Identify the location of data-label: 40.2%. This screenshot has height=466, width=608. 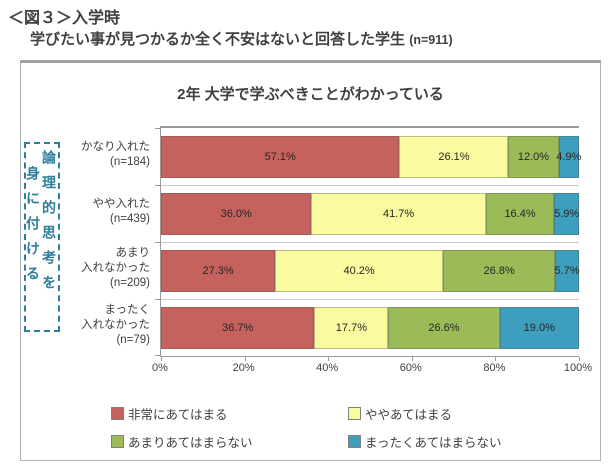
(359, 270).